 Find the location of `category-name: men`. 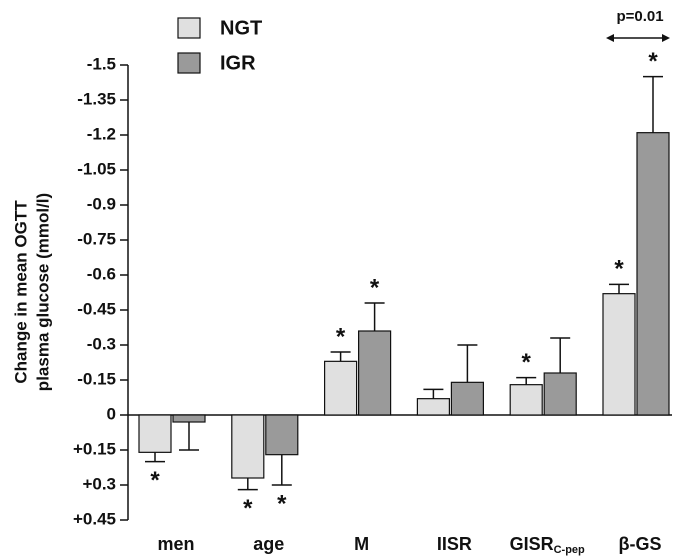

category-name: men is located at coordinates (175, 544).